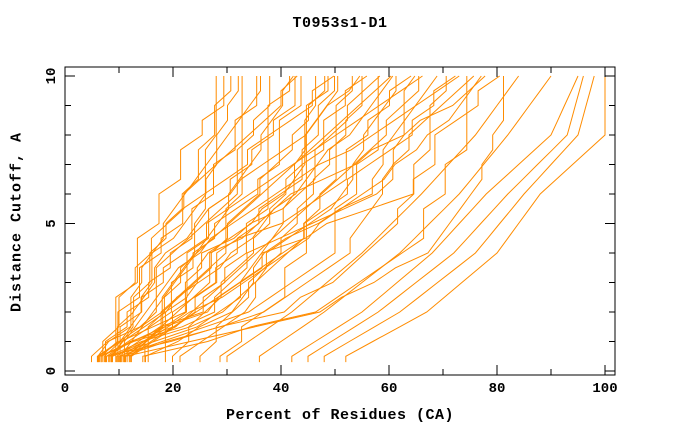 The width and height of the screenshot is (680, 440). Describe the element at coordinates (52, 371) in the screenshot. I see `y-tick-label: 0` at that location.